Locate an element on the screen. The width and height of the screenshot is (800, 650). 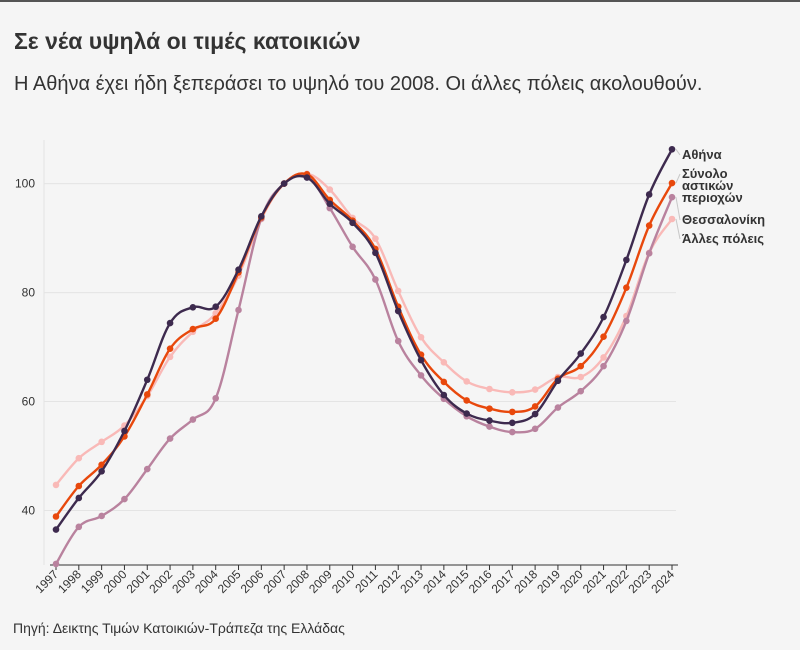
x-tick-label: 2009 is located at coordinates (320, 581).